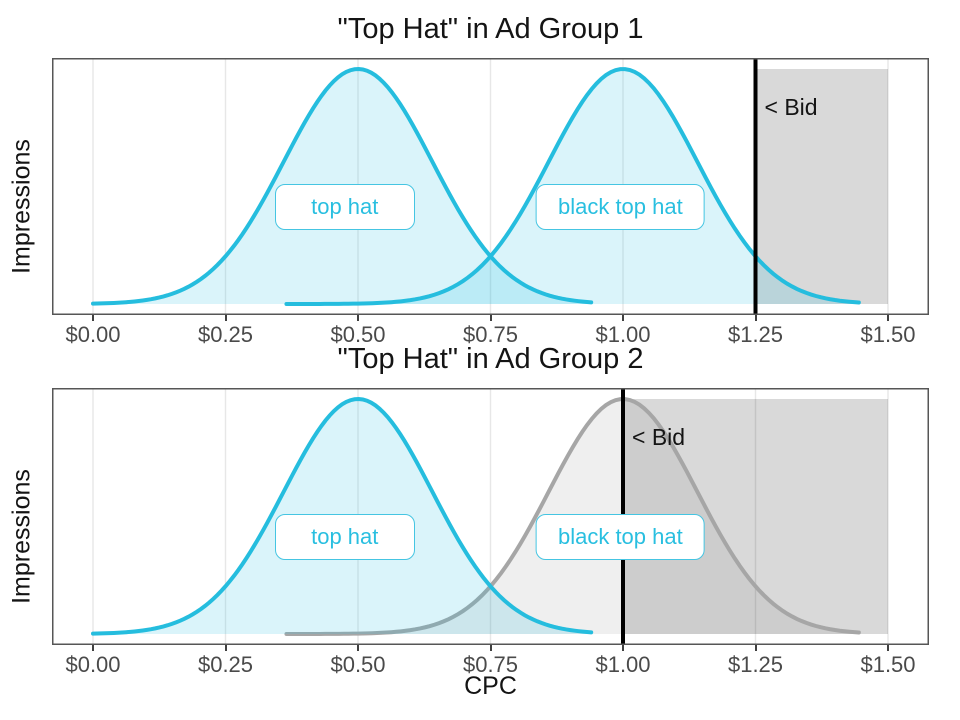  What do you see at coordinates (490, 686) in the screenshot?
I see `x-axis-title-cpc: CPC` at bounding box center [490, 686].